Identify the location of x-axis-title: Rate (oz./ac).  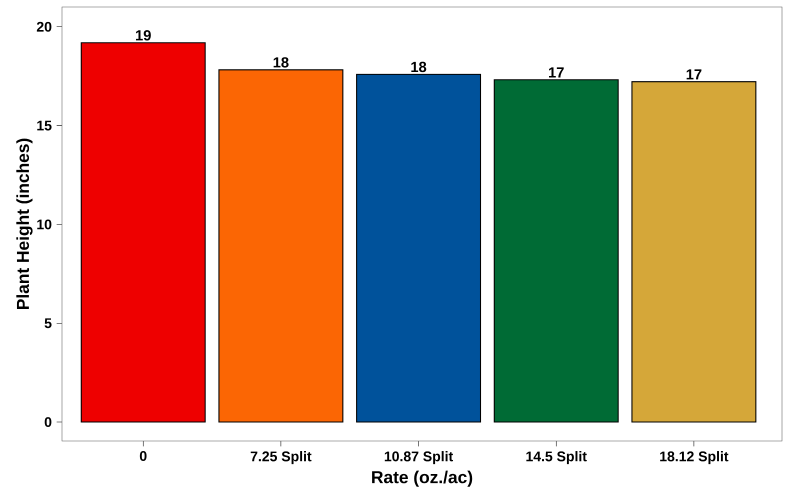
(422, 478).